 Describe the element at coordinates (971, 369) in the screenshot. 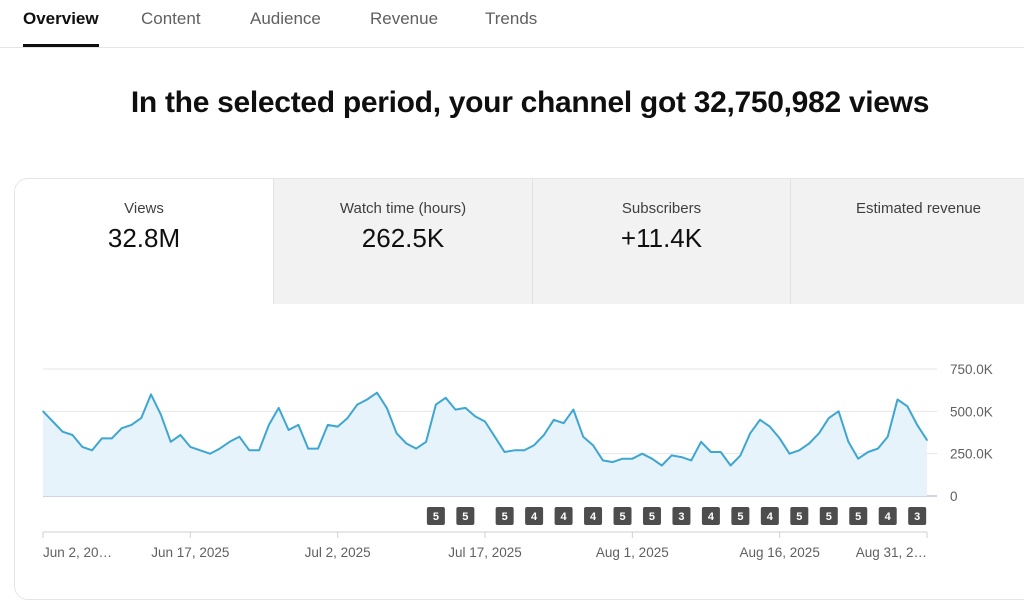

I see `y-tick-label: 750.0K` at that location.